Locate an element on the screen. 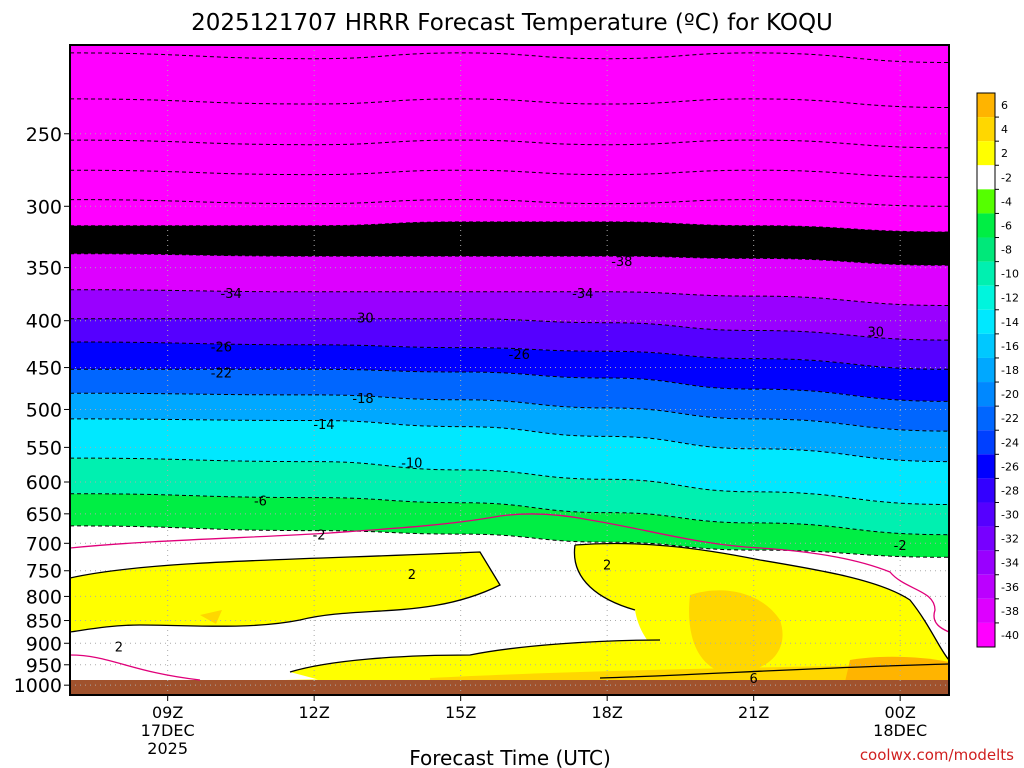 This screenshot has width=1024, height=768. colorbar-label: -16 is located at coordinates (1010, 346).